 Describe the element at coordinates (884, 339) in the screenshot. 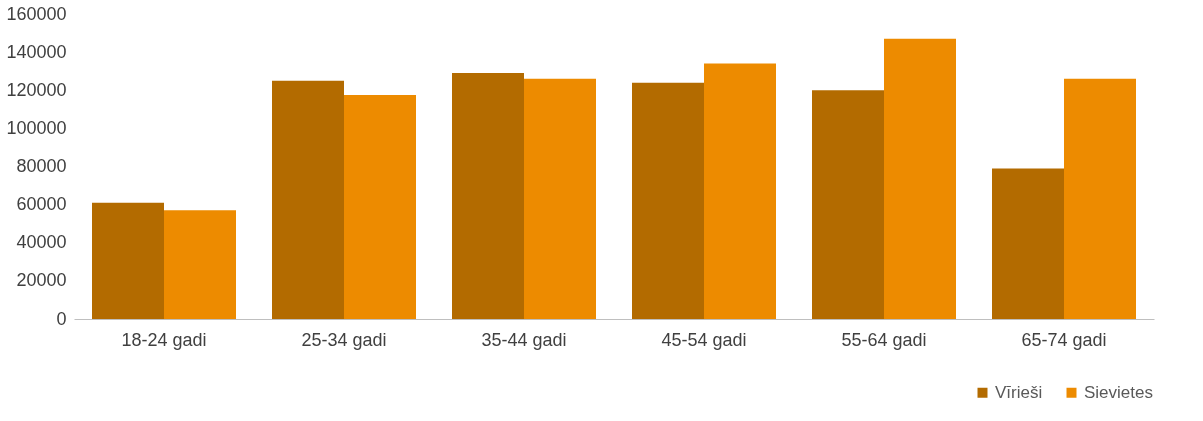

I see `x-tick-label: 55-64 gadi` at that location.